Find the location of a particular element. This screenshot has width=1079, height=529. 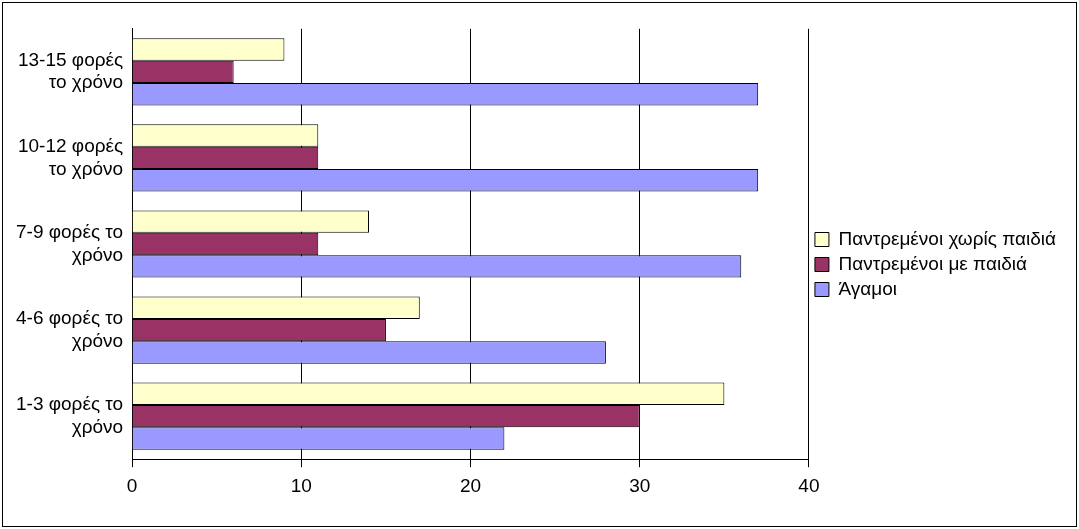

x-tick-label: 40 is located at coordinates (809, 485).